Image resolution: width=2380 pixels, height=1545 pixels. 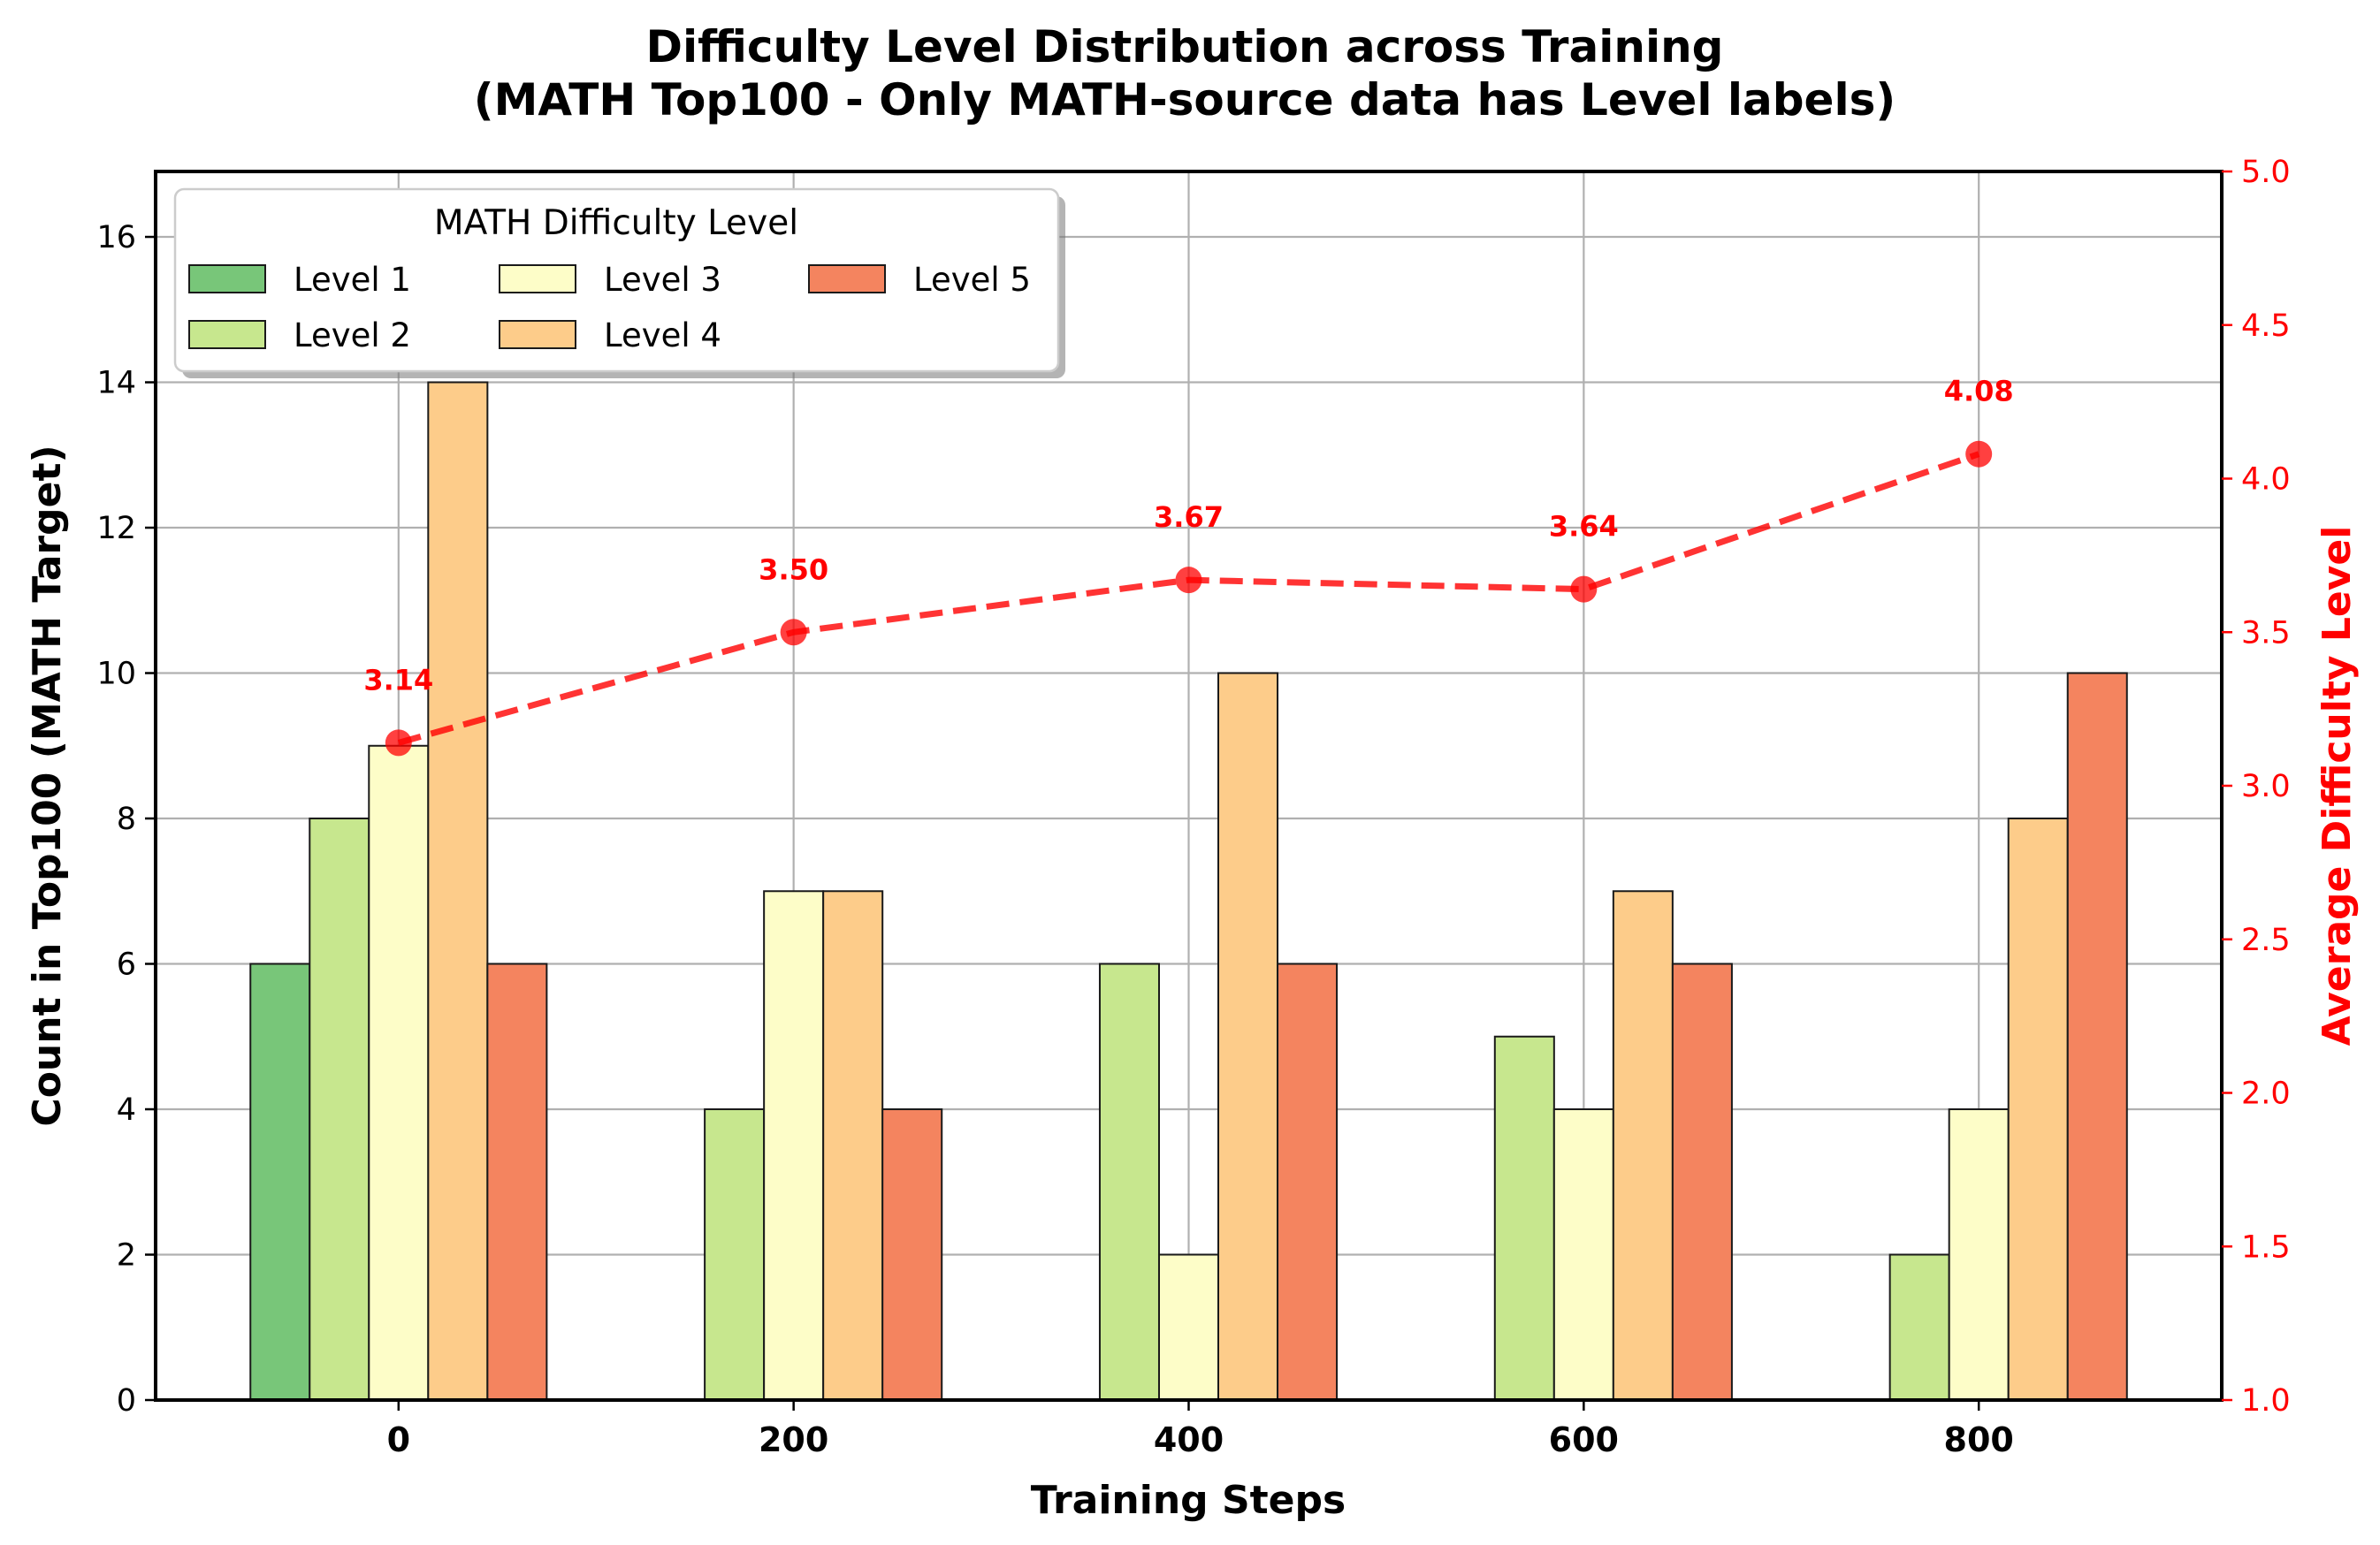 I want to click on y-tick-label: 0, so click(x=126, y=1401).